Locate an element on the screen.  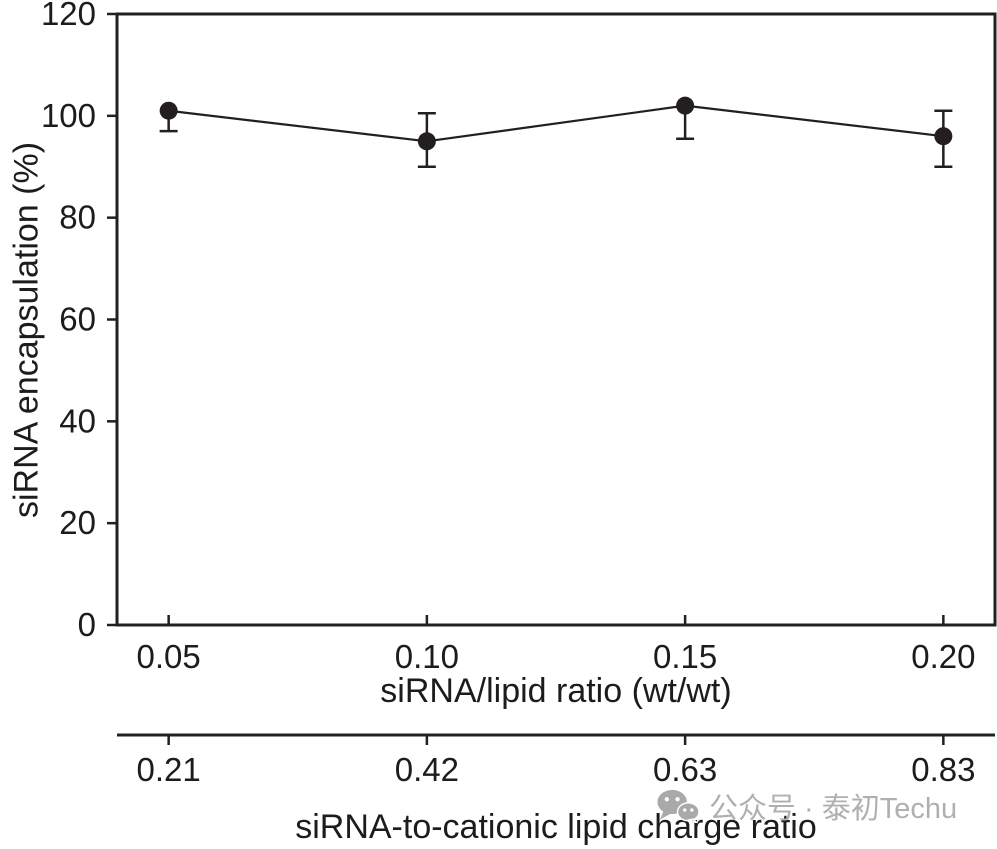
y-tick-label: 60 is located at coordinates (77, 319).